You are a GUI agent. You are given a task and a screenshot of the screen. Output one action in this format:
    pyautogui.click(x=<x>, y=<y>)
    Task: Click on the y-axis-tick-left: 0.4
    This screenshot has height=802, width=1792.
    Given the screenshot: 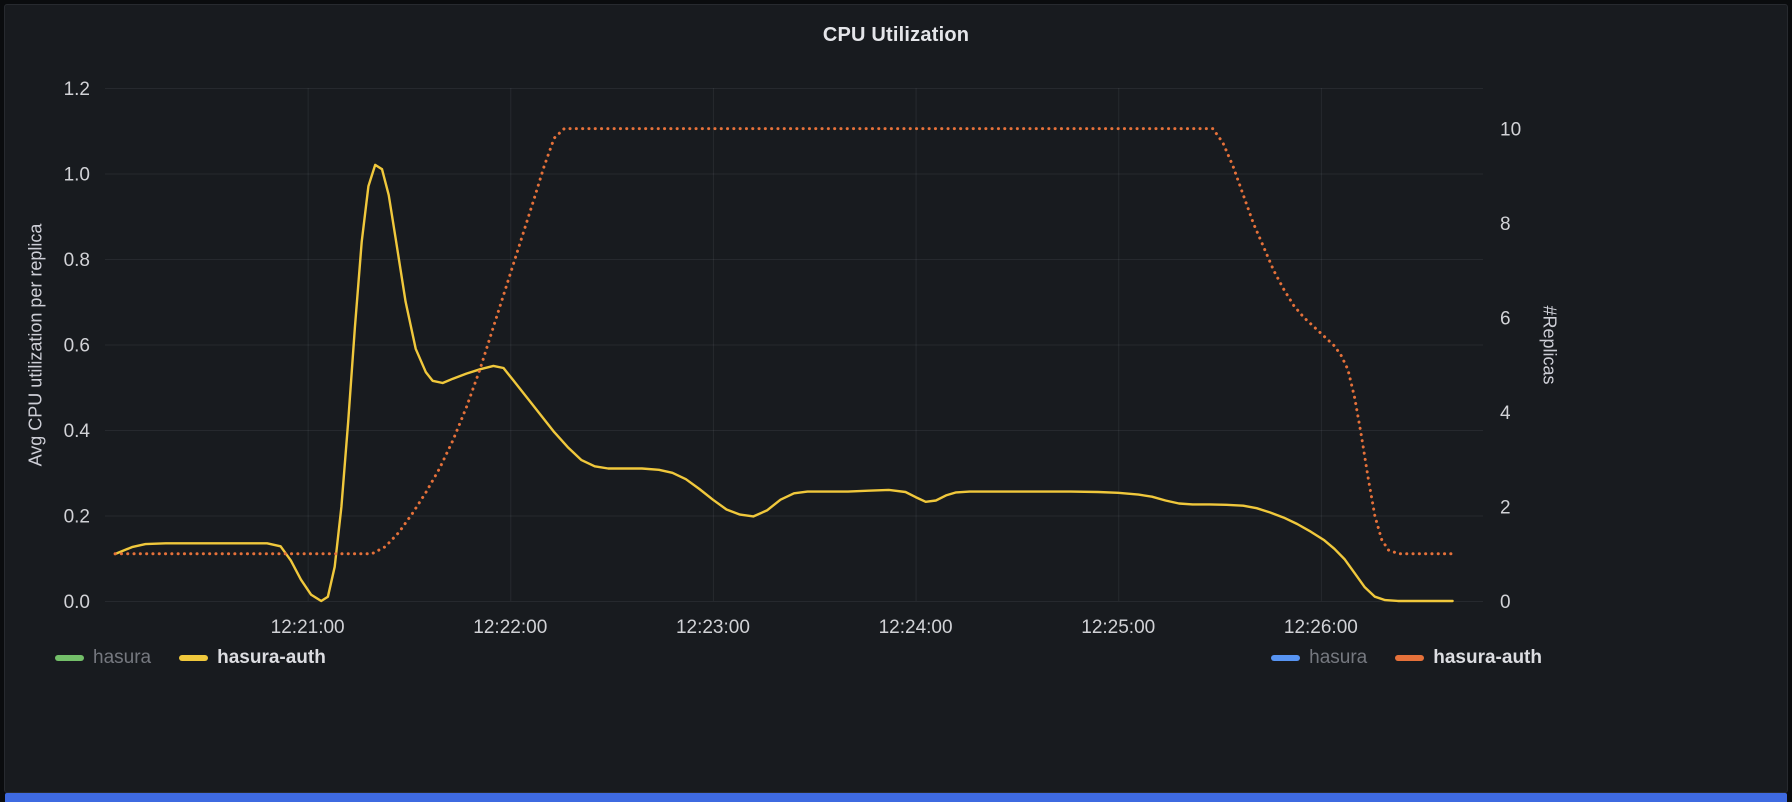 What is the action you would take?
    pyautogui.click(x=77, y=431)
    